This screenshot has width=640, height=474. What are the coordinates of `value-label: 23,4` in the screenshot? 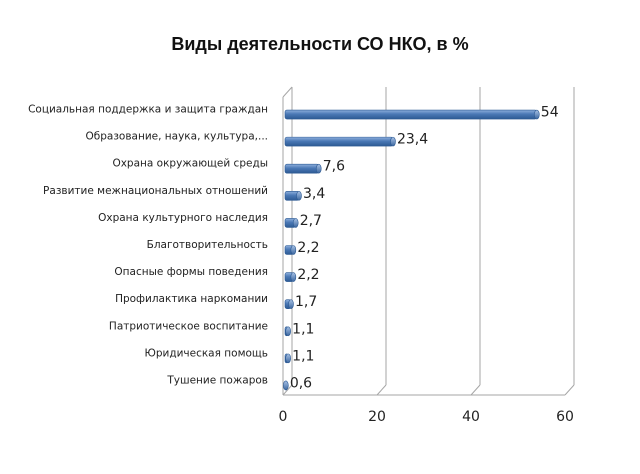 It's located at (412, 140).